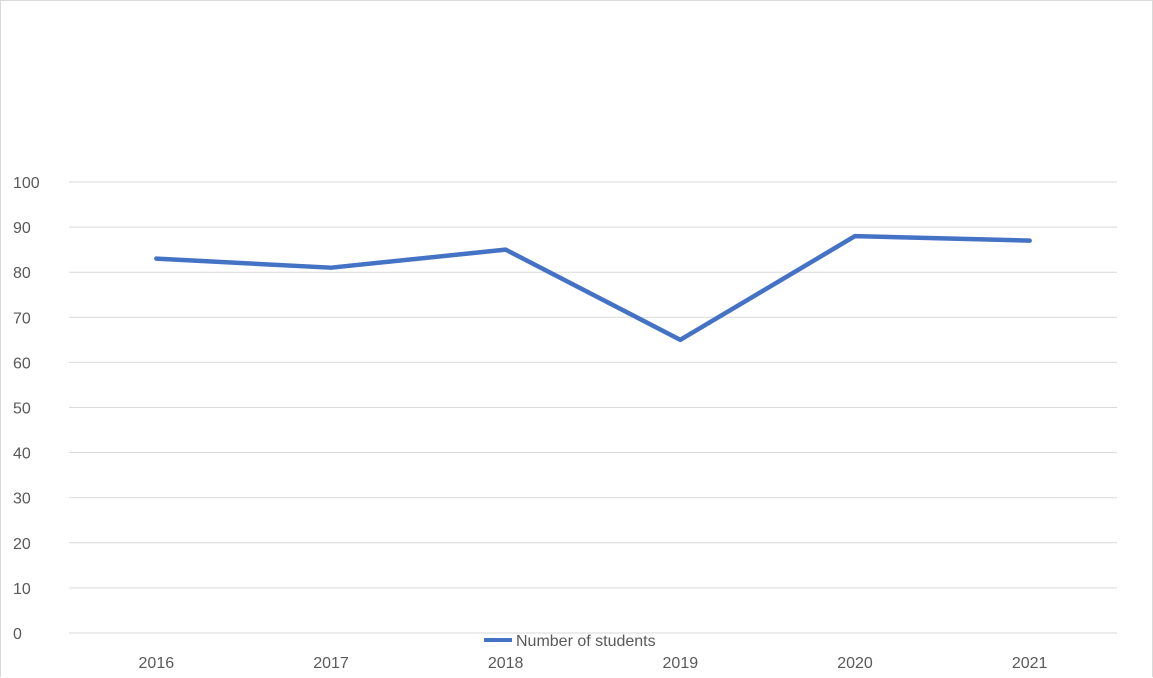 The width and height of the screenshot is (1153, 678). I want to click on y-tick-label-60: 60, so click(22, 363).